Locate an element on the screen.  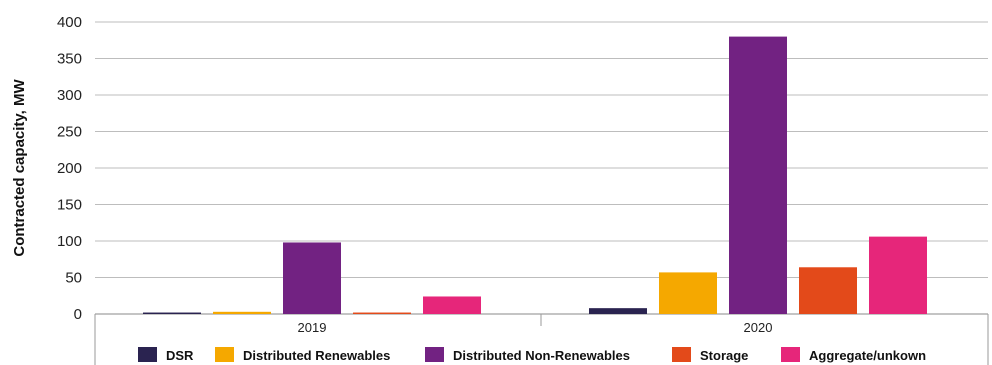
y-tick-label: 0 is located at coordinates (78, 314).